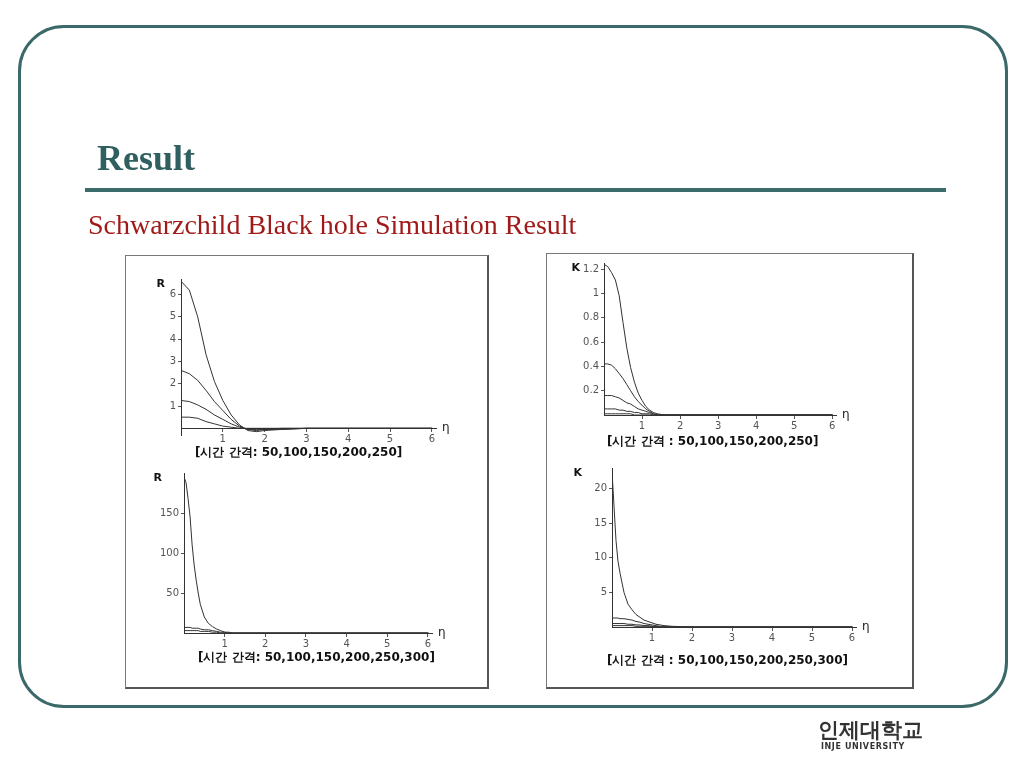 Image resolution: width=1024 pixels, height=768 pixels. What do you see at coordinates (600, 522) in the screenshot?
I see `y-tick-label: 15` at bounding box center [600, 522].